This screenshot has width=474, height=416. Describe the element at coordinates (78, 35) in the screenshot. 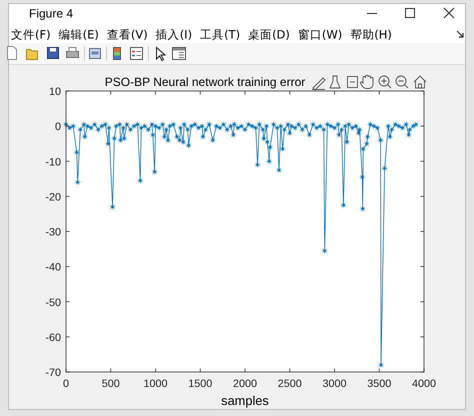

I see `text: 编辑(E)` at that location.